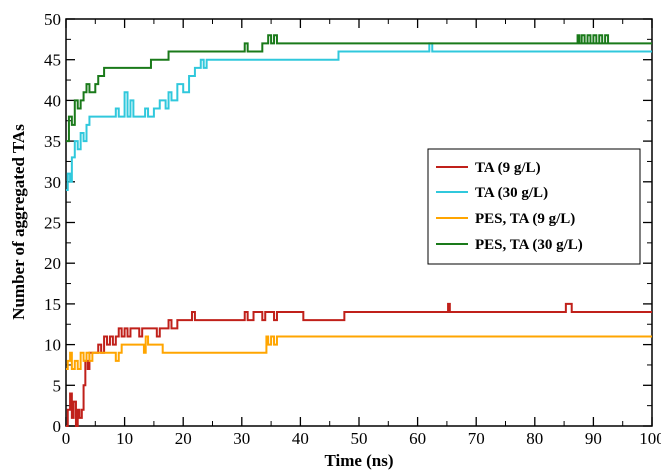  I want to click on y-tick-label: 40, so click(52, 100).